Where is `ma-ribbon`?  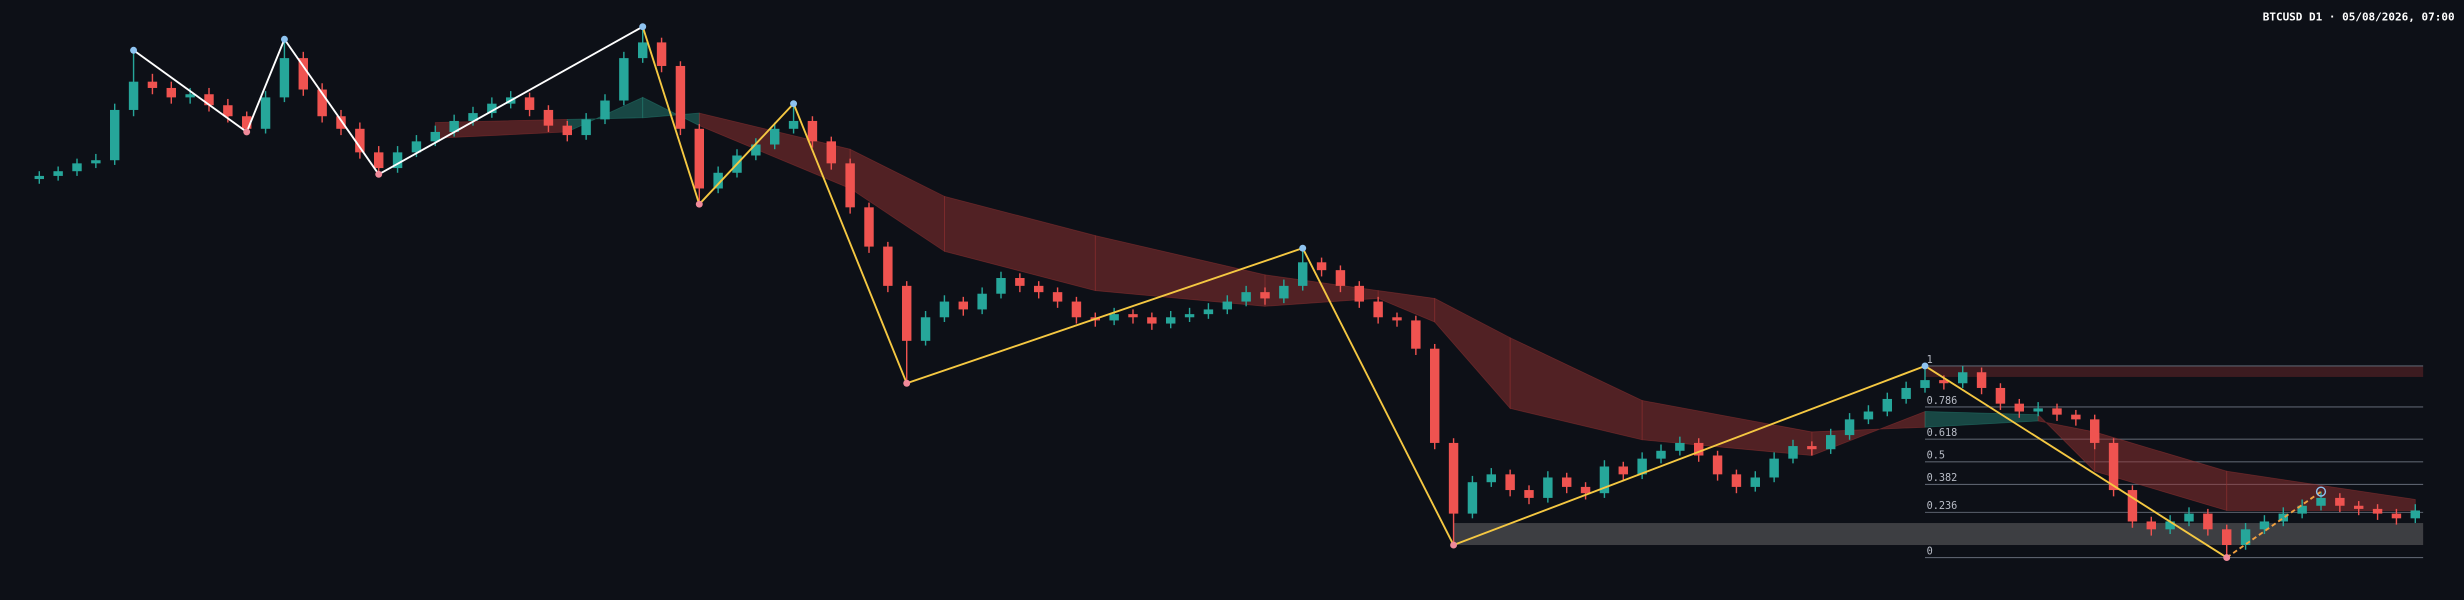
ma-ribbon is located at coordinates (1868, 433).